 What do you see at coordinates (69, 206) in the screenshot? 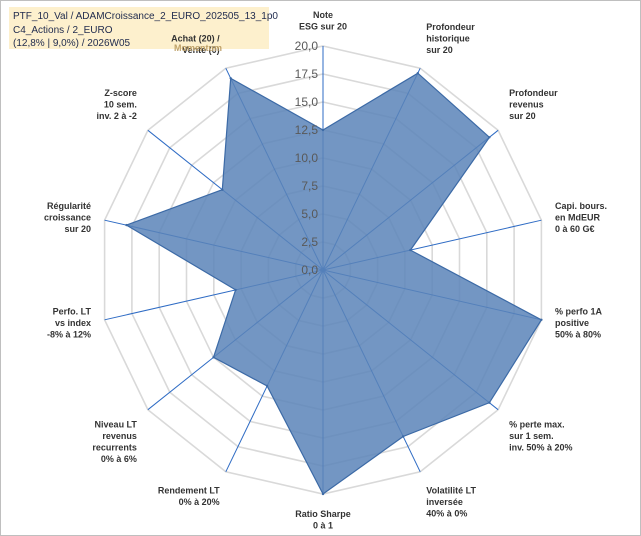
I see `axis-label-line: Régularité` at bounding box center [69, 206].